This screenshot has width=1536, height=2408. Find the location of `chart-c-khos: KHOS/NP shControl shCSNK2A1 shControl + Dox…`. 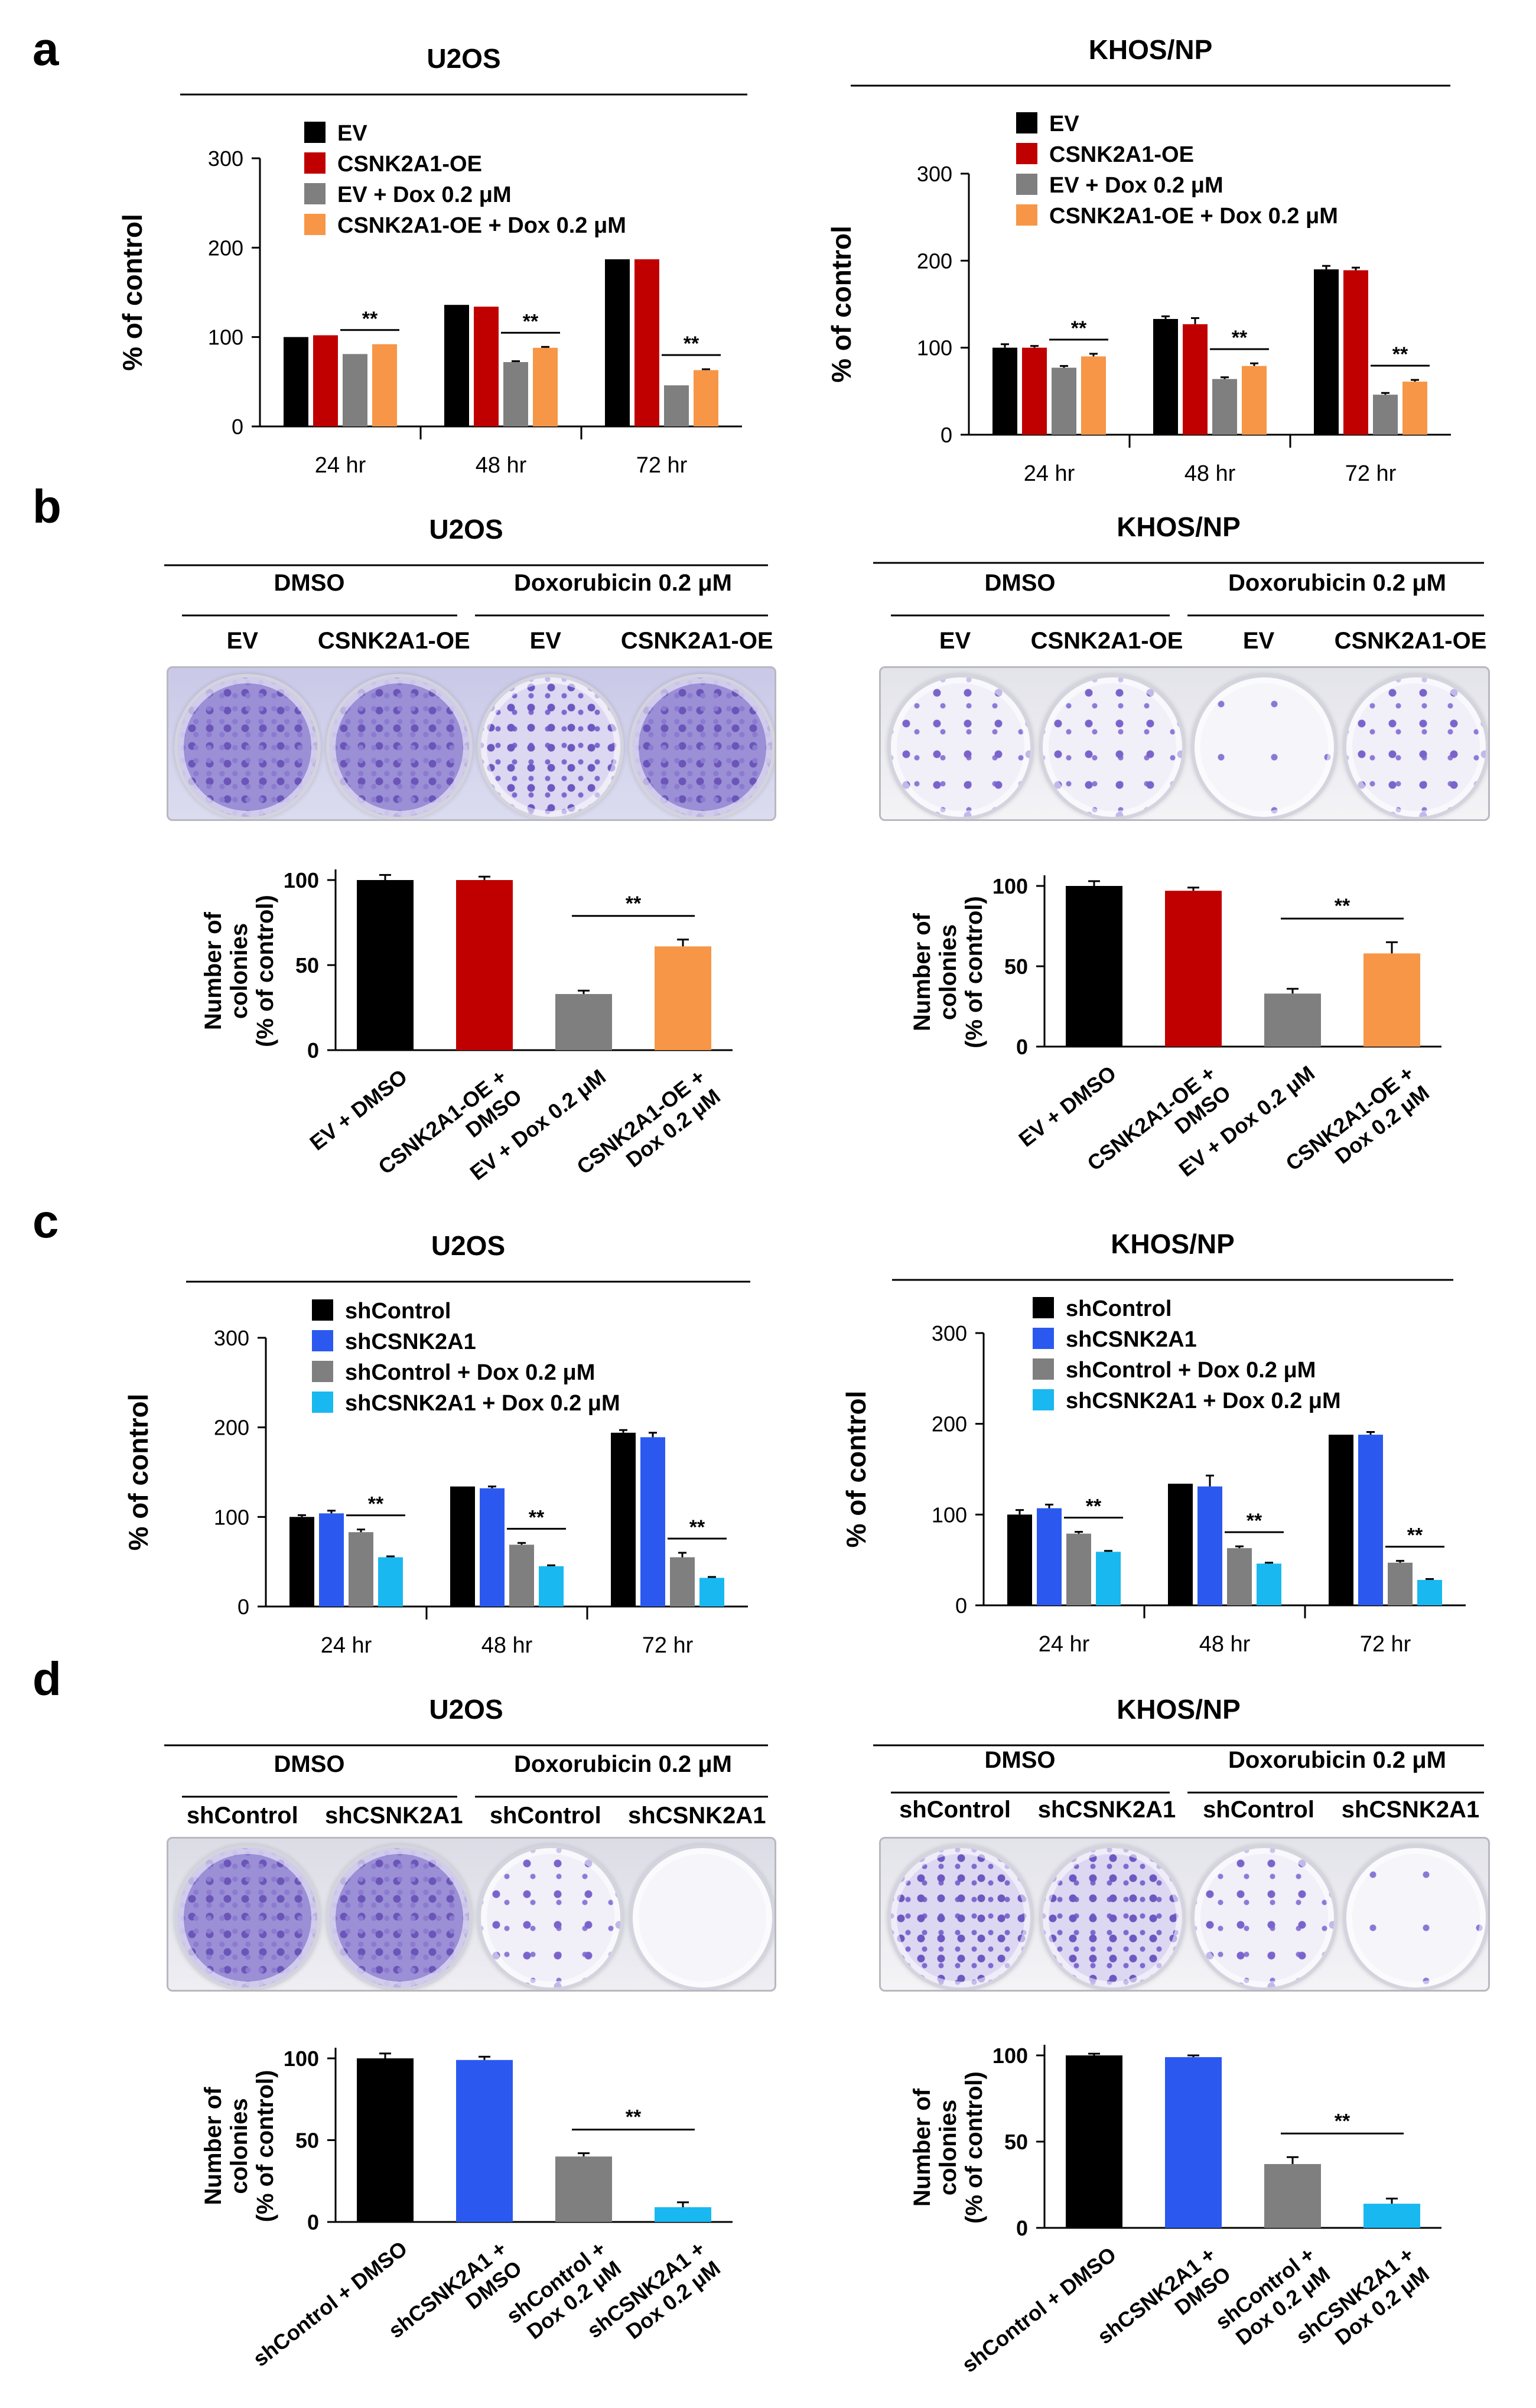

chart-c-khos: KHOS/NP shControl shCSNK2A1 shControl + Dox… is located at coordinates (1153, 1443).